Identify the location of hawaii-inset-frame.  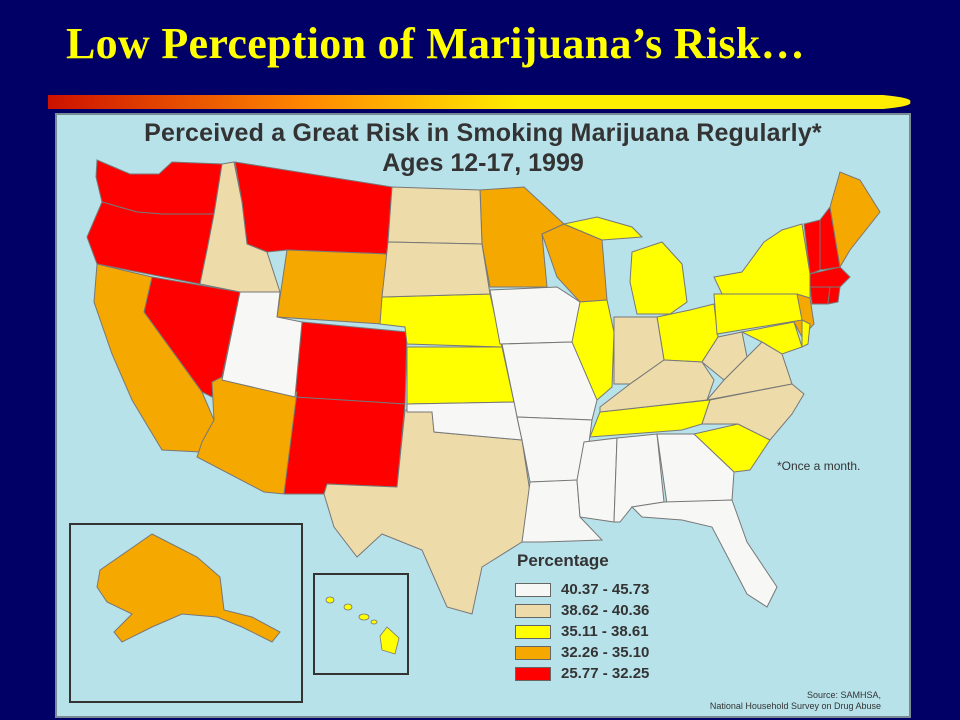
(361, 624).